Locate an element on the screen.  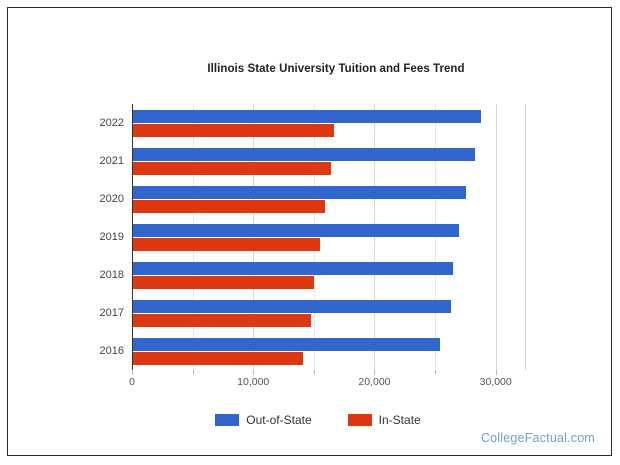
watermark-collegefactual: CollegeFactual.com is located at coordinates (537, 438).